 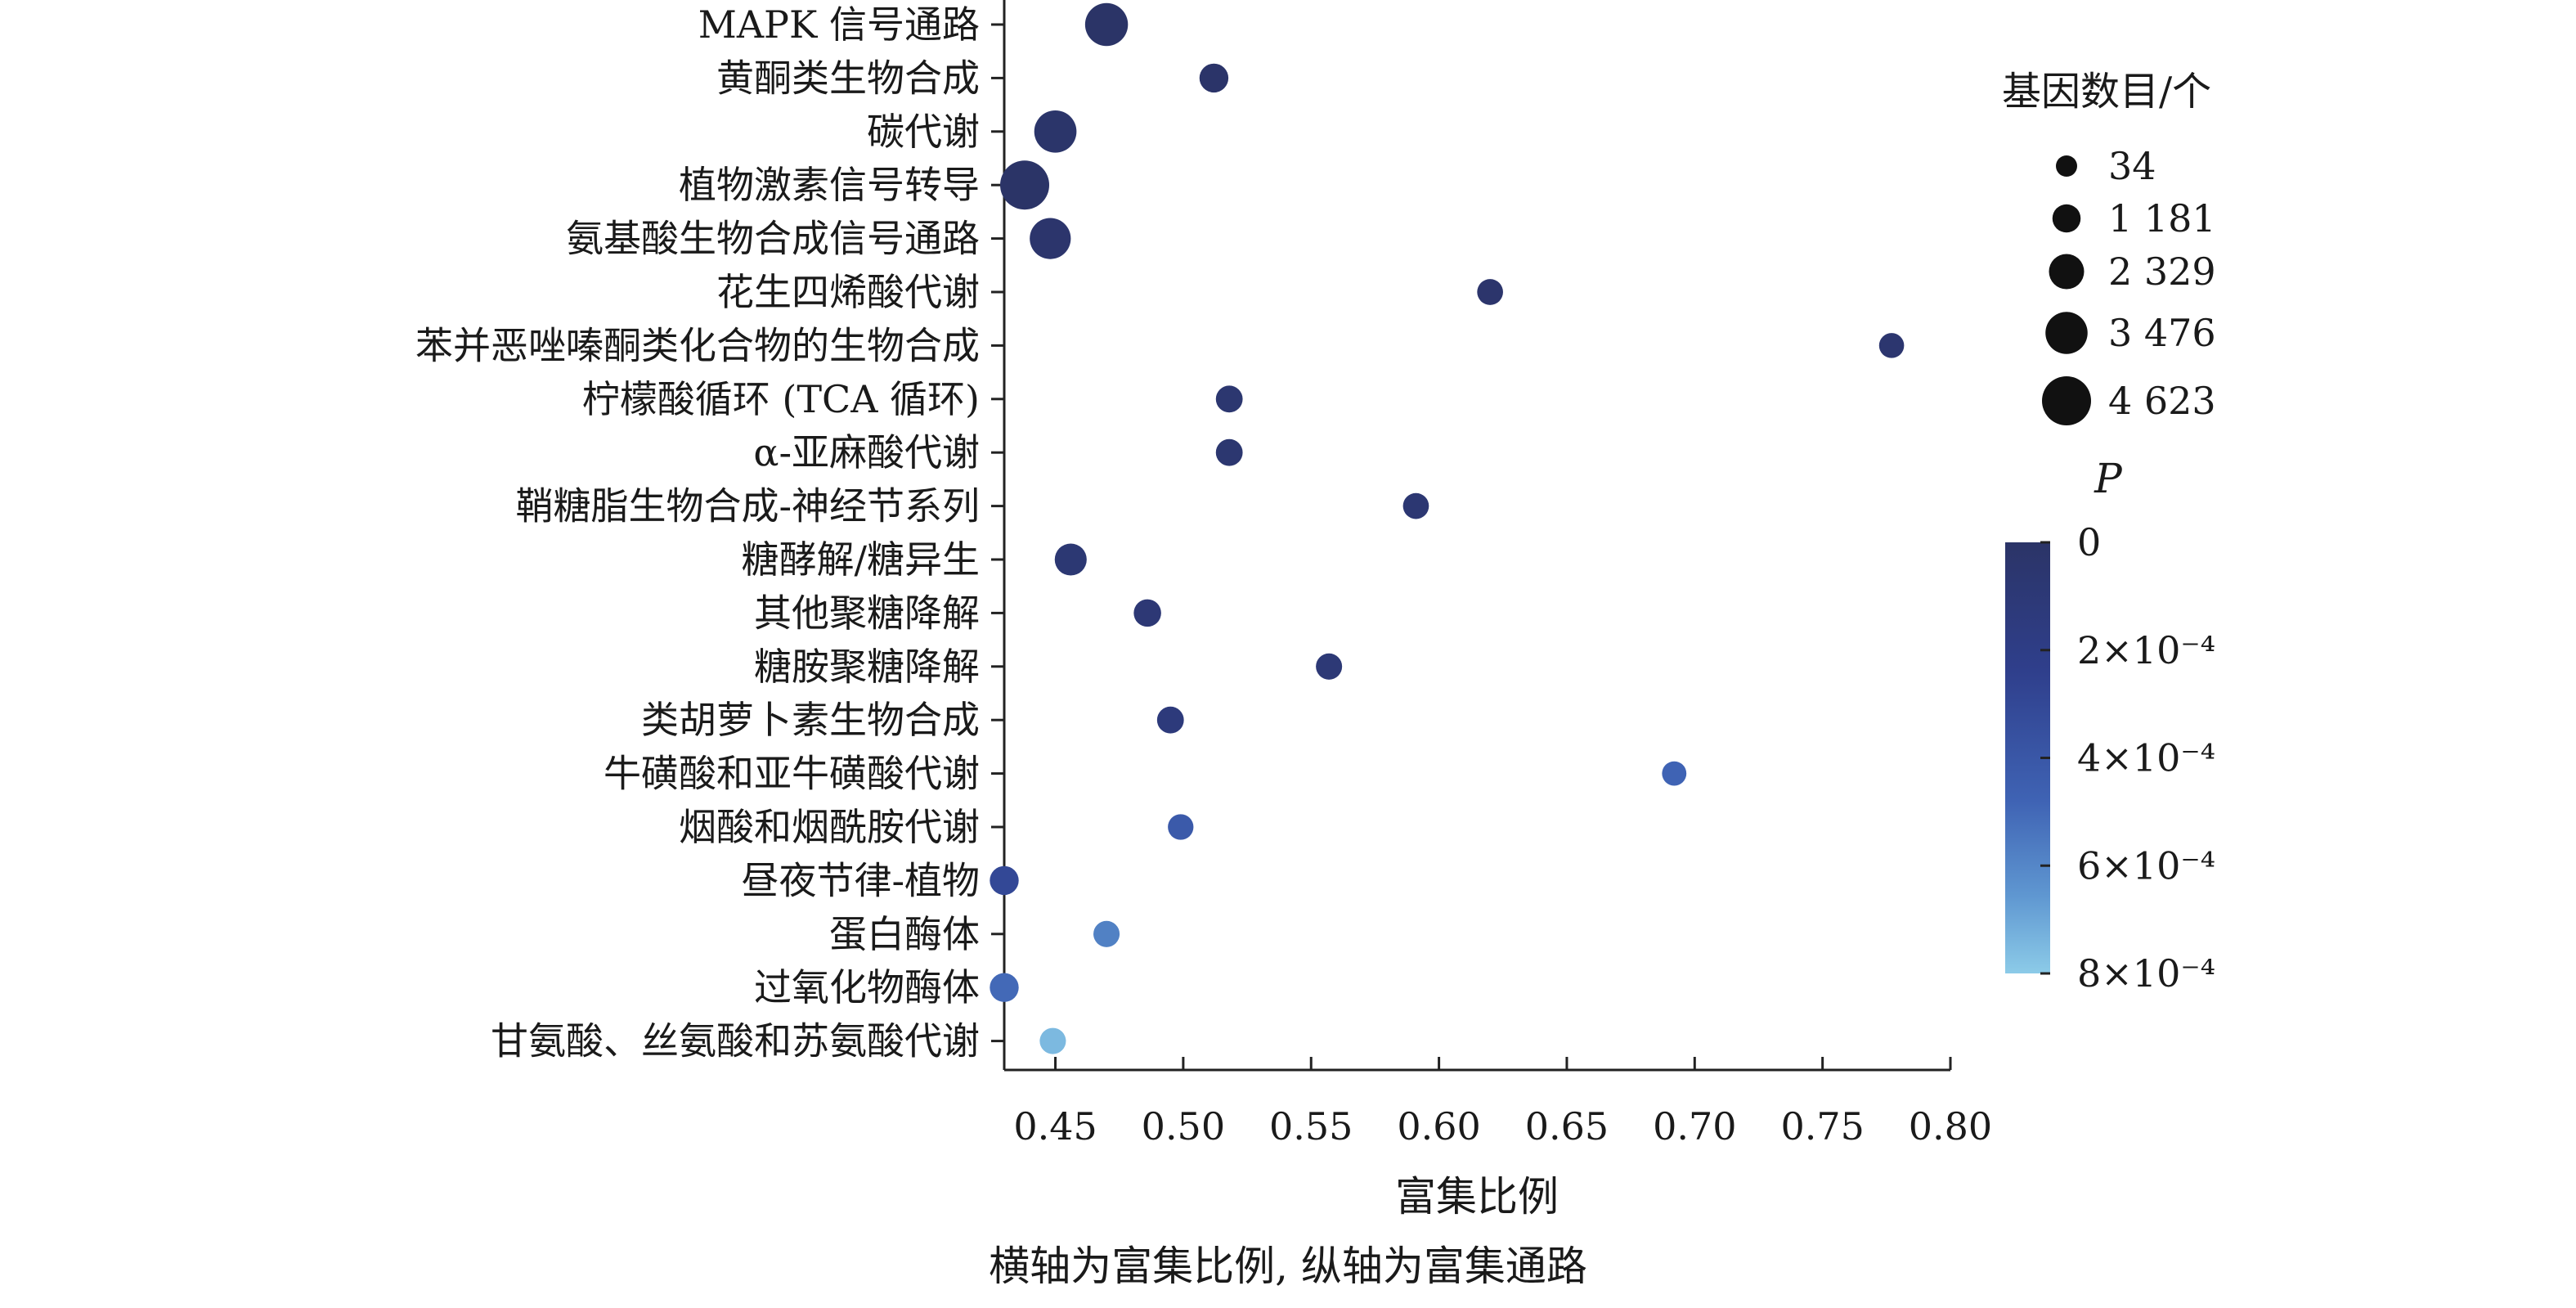 I want to click on size-legend-label: 34, so click(x=2132, y=166).